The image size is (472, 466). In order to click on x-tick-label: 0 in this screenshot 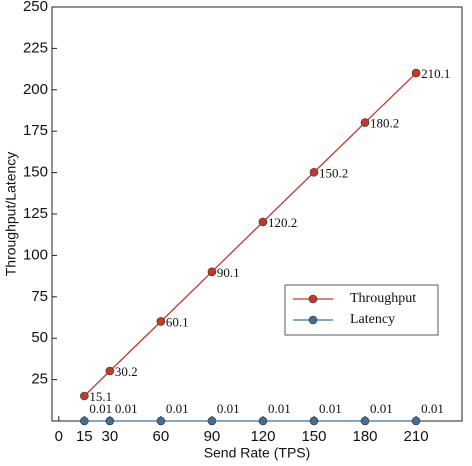, I will do `click(59, 436)`.